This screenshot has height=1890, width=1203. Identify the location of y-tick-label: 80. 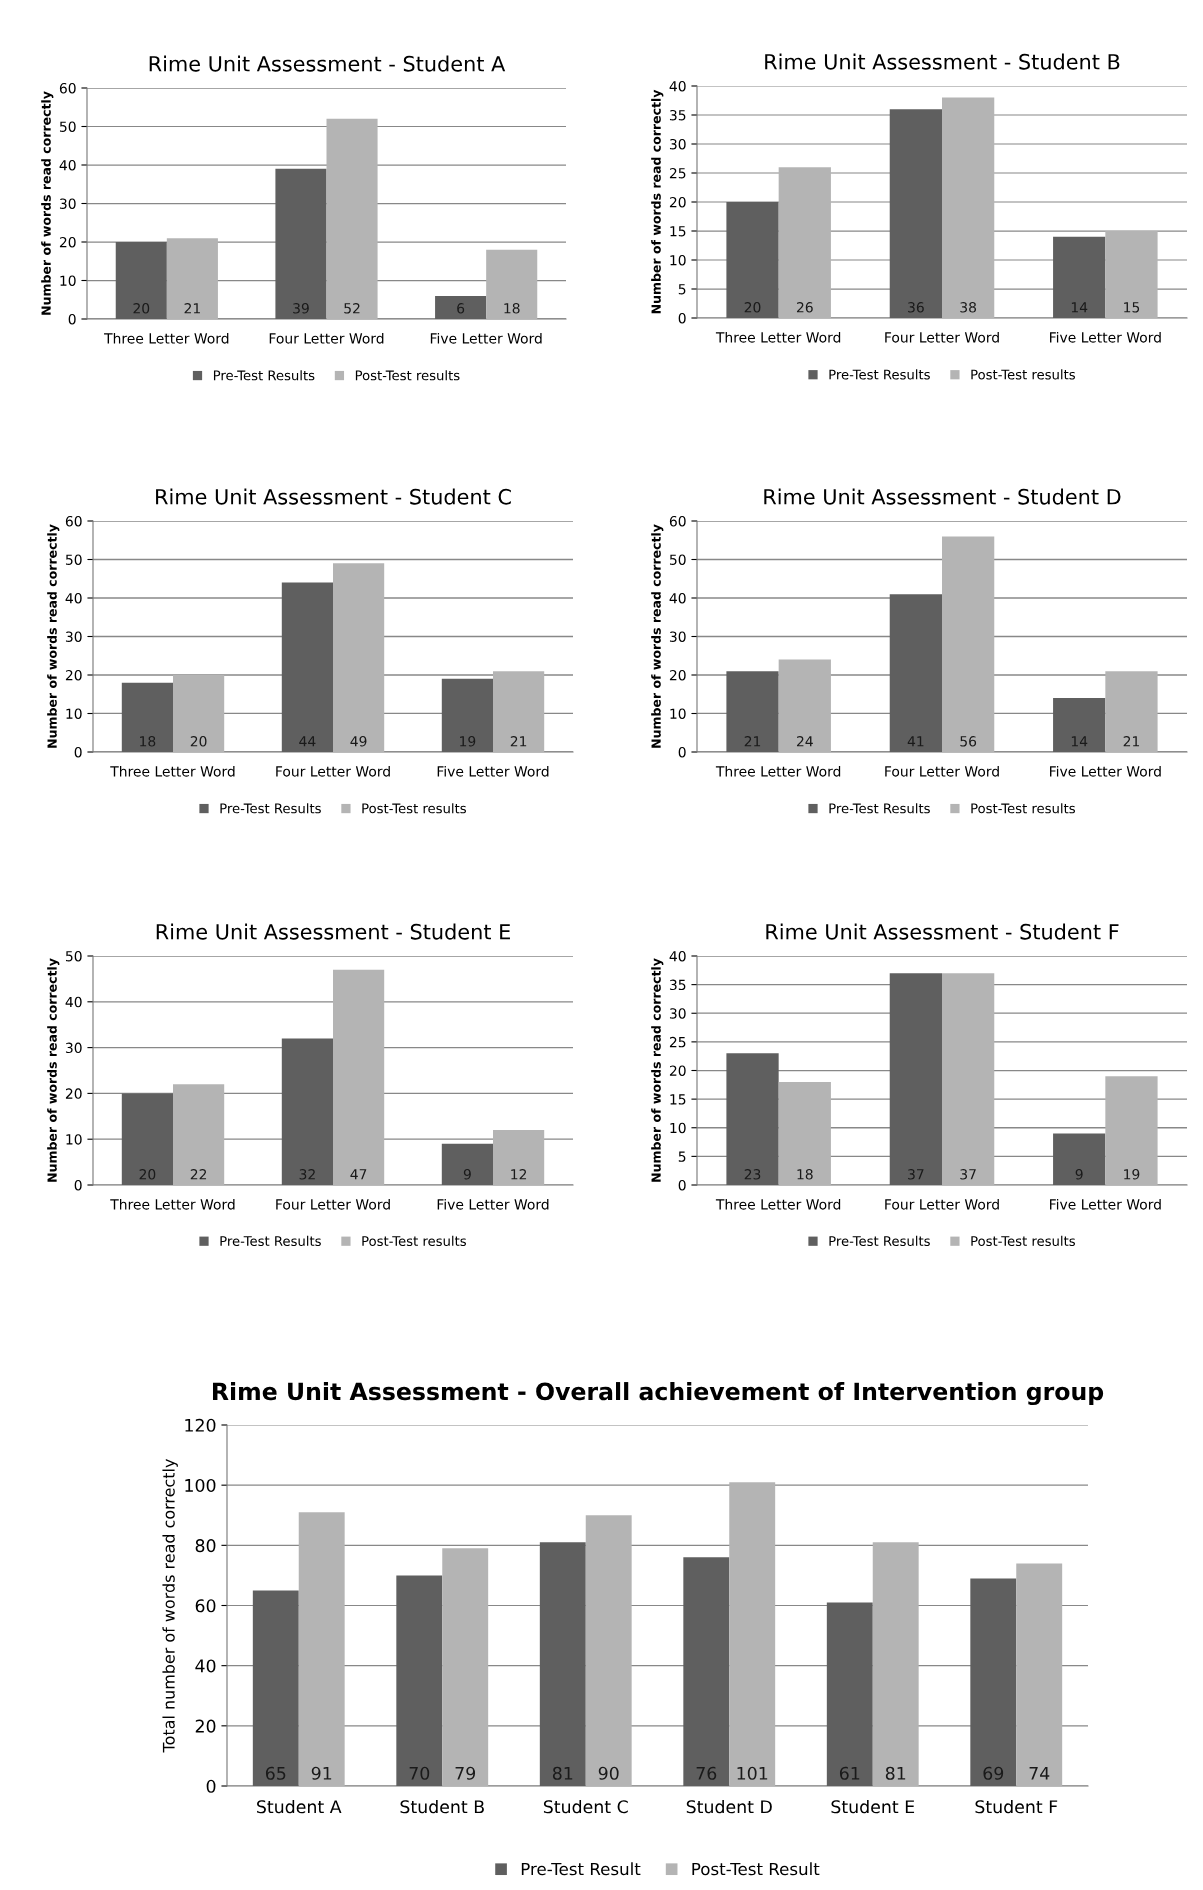
(205, 1546).